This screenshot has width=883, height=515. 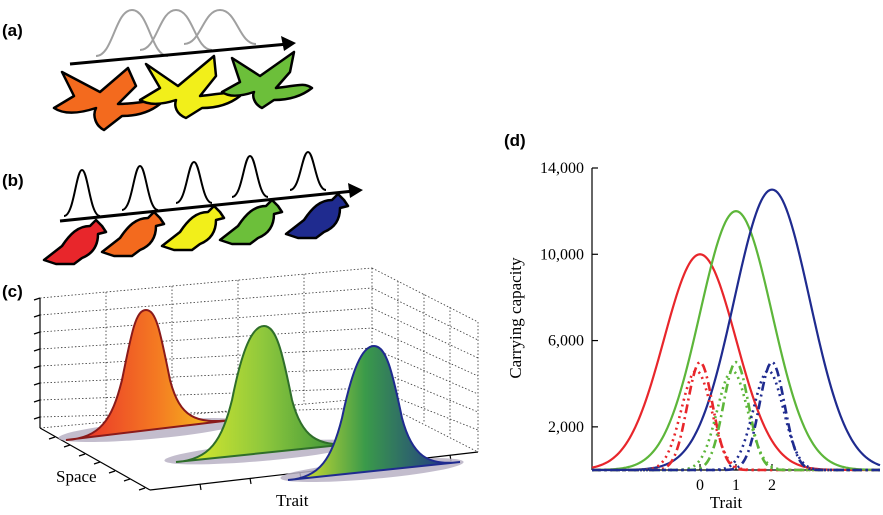 What do you see at coordinates (736, 485) in the screenshot?
I see `chart-x-tick-label: 1` at bounding box center [736, 485].